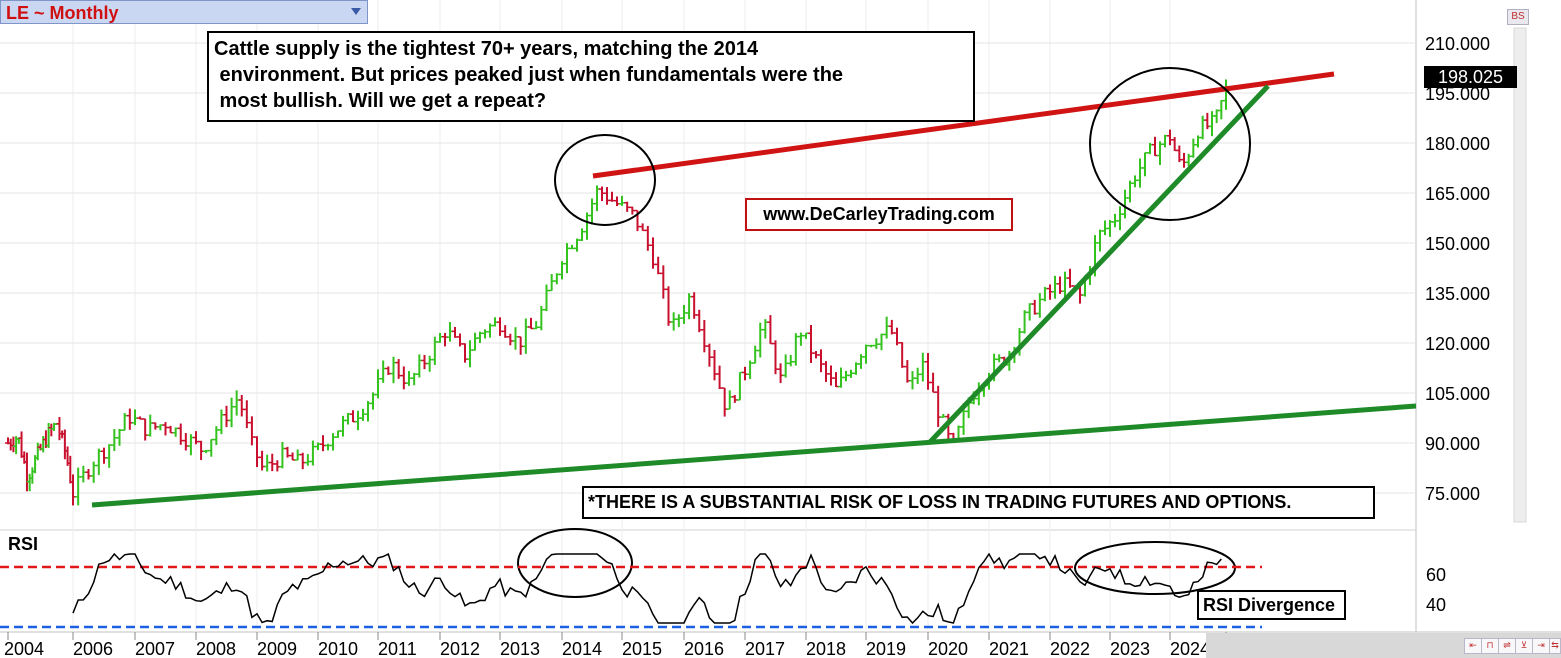  Describe the element at coordinates (1470, 77) in the screenshot. I see `last-price-tag: 198.025` at that location.